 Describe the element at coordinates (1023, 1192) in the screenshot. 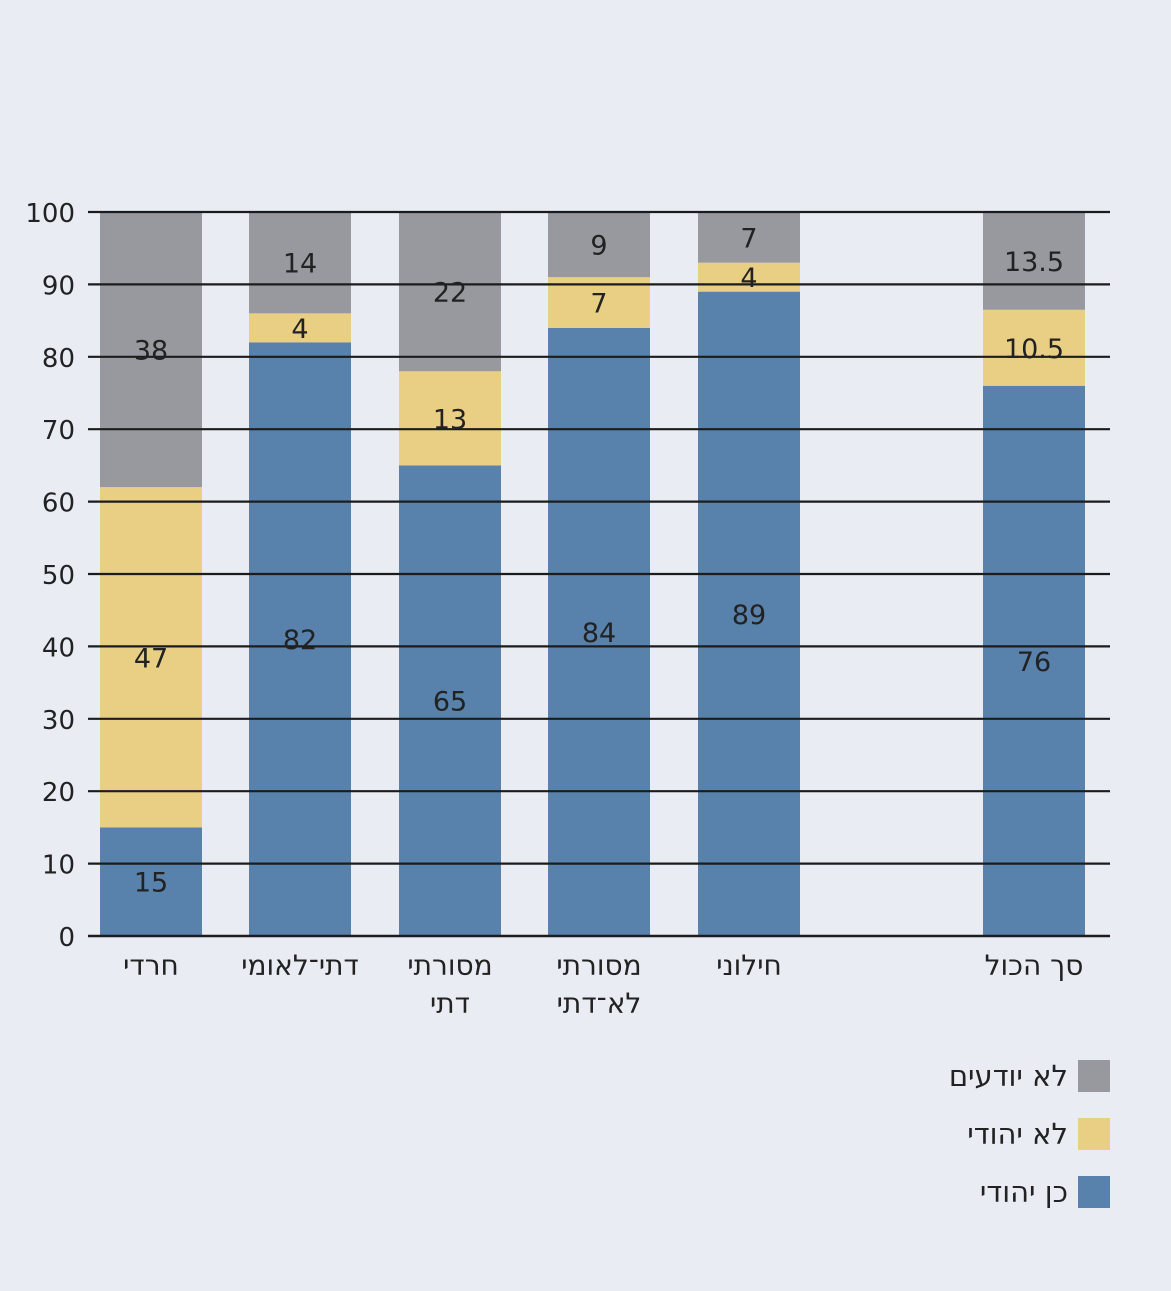

I see `legend-label: כן יהודי` at that location.